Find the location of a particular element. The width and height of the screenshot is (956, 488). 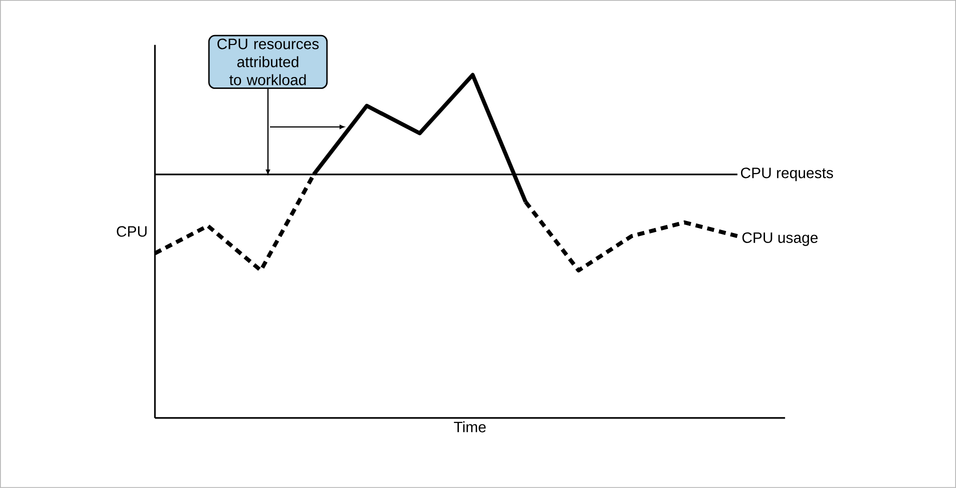

ref-line-label: CPU requests is located at coordinates (787, 175).